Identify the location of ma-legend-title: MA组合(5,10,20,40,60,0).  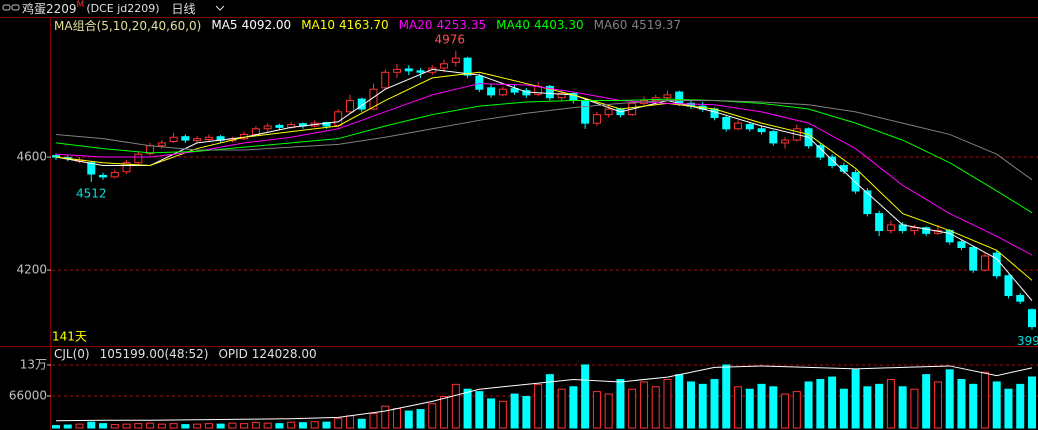
(128, 25).